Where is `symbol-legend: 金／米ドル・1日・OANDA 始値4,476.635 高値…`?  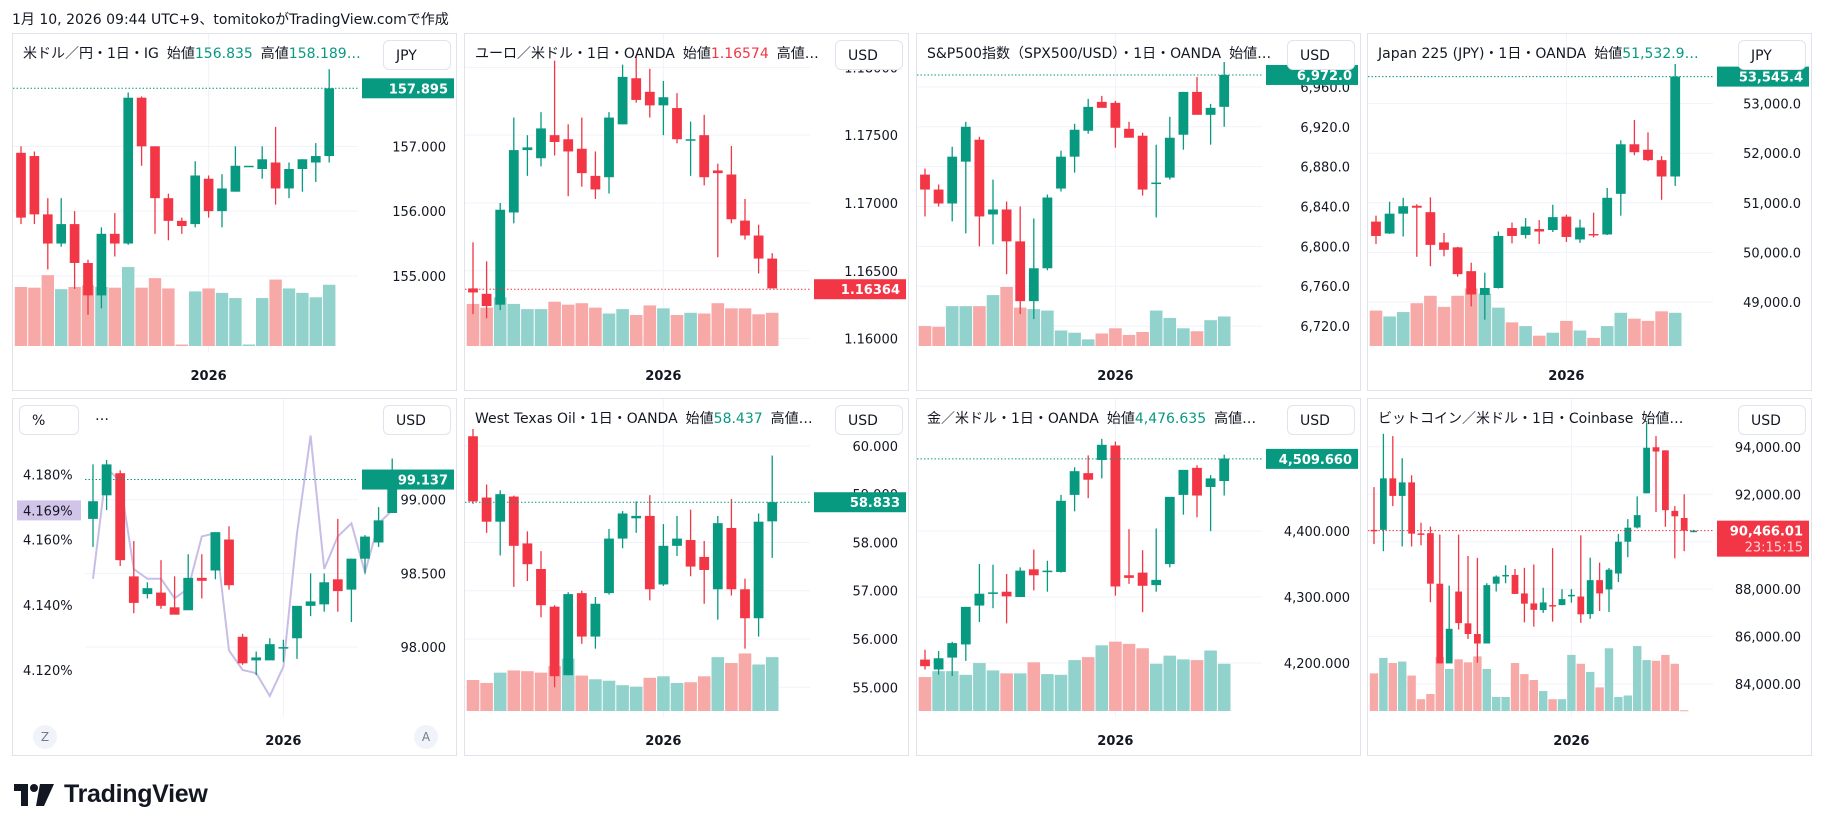 symbol-legend: 金／米ドル・1日・OANDA 始値4,476.635 高値… is located at coordinates (1091, 418).